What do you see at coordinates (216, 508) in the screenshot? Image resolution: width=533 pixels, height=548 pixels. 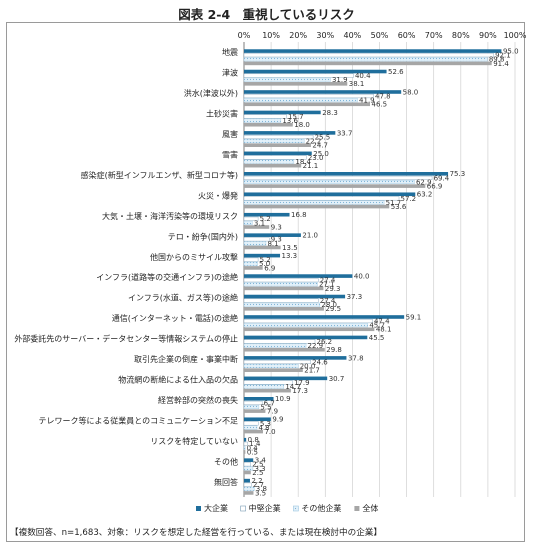 I see `legend-label: 大企業` at bounding box center [216, 508].